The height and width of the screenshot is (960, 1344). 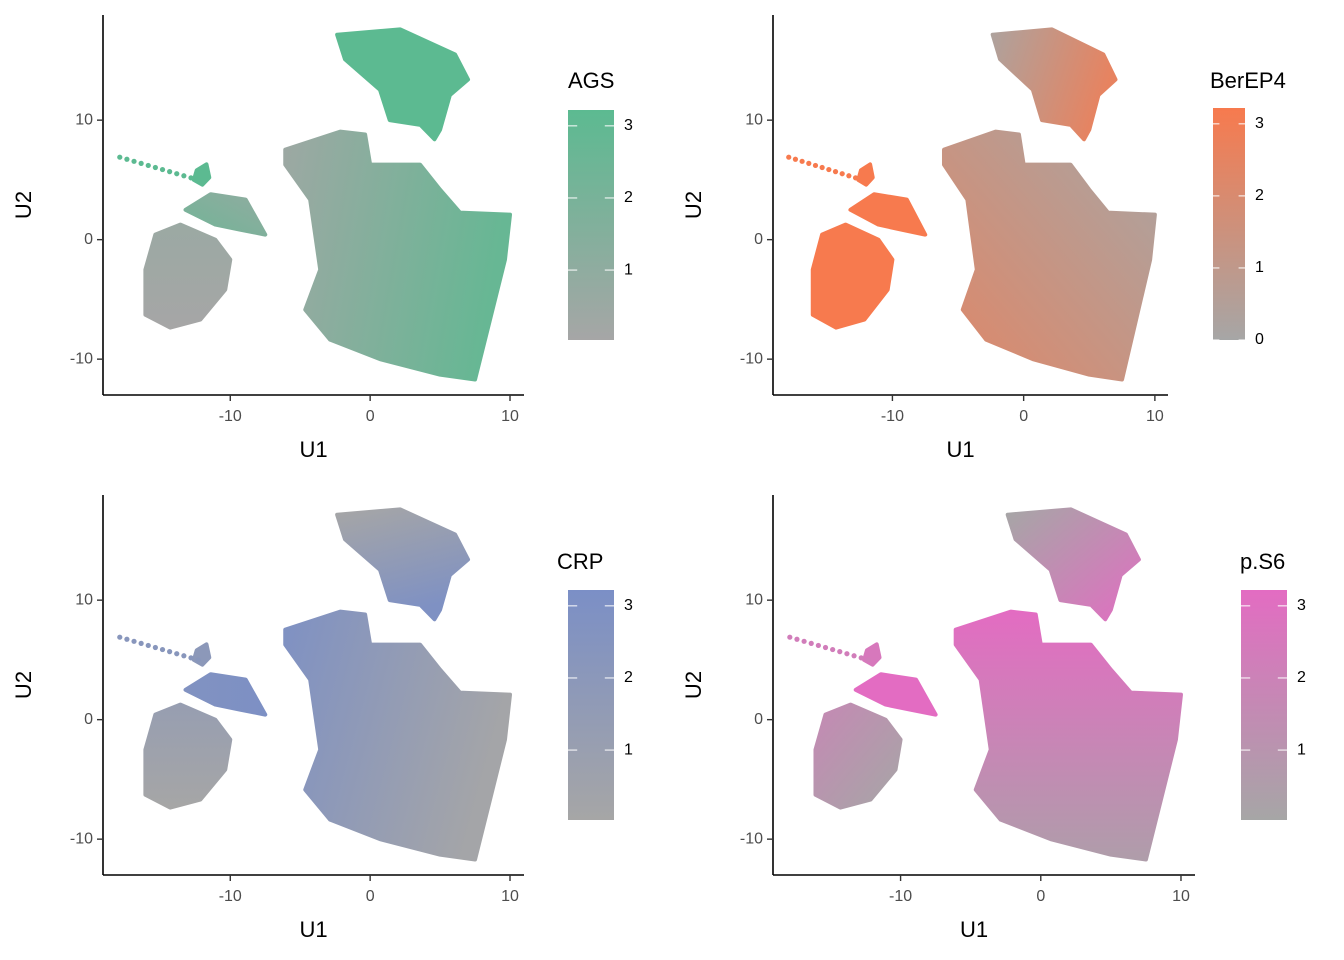 I want to click on colorbar-tick-label: 0, so click(x=1259, y=339).